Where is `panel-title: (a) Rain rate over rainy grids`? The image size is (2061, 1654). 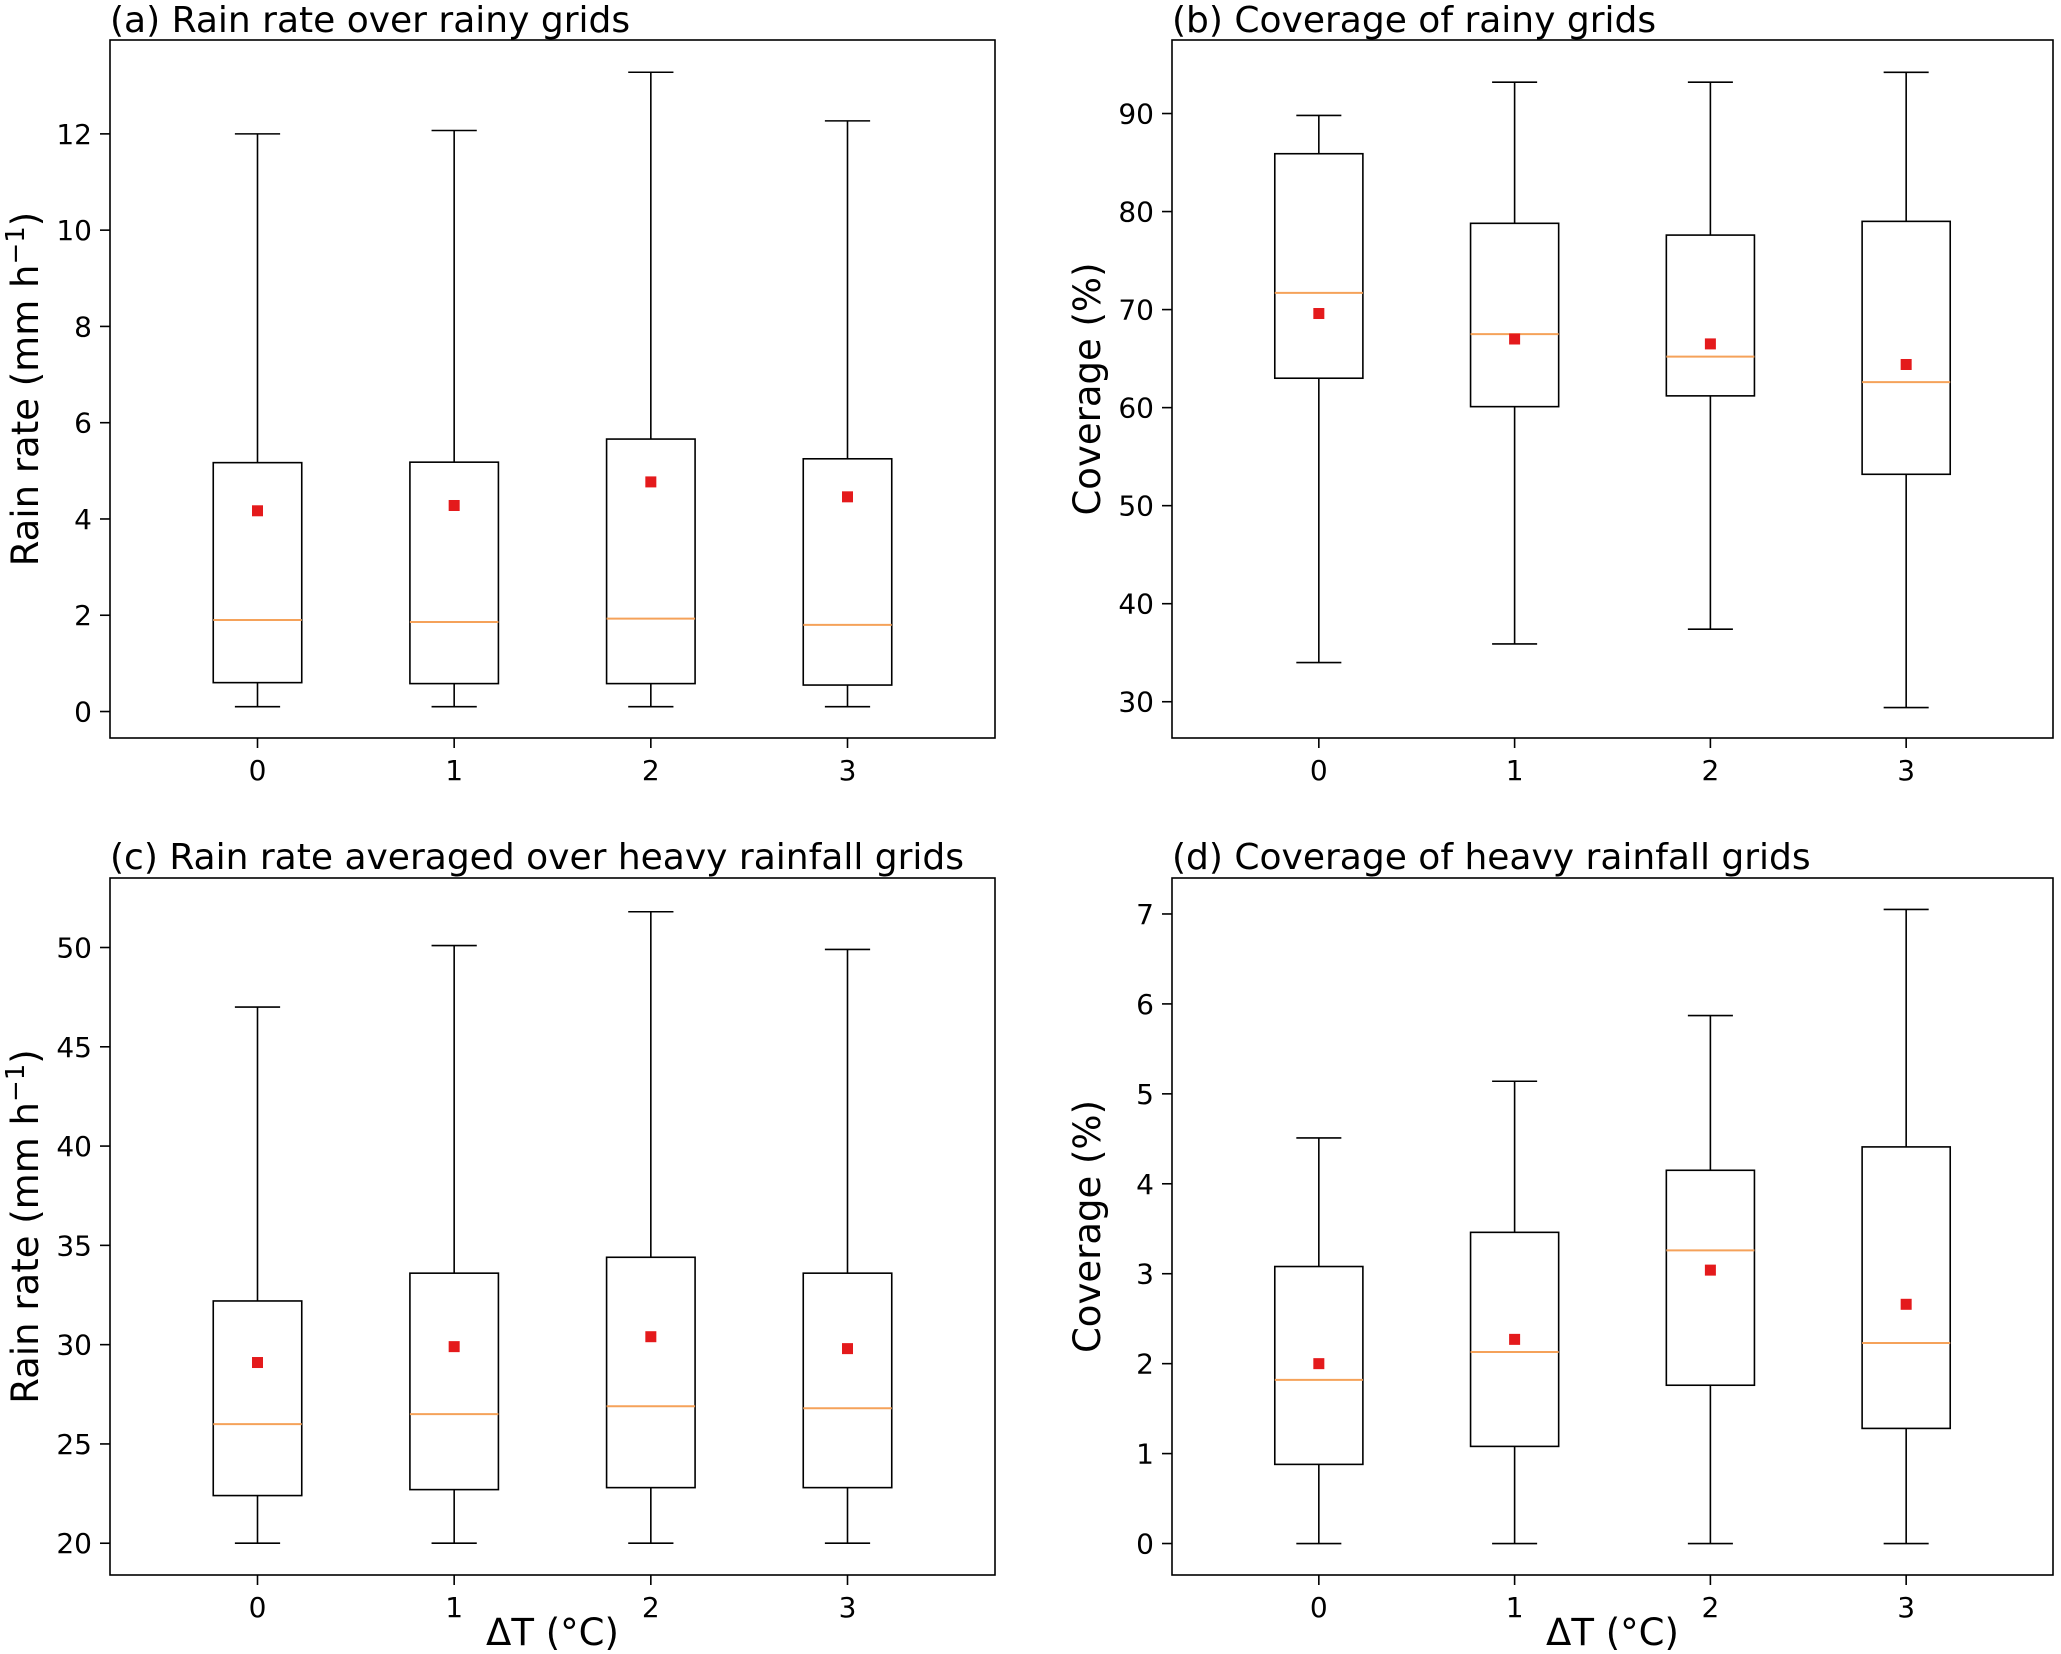 panel-title: (a) Rain rate over rainy grids is located at coordinates (370, 20).